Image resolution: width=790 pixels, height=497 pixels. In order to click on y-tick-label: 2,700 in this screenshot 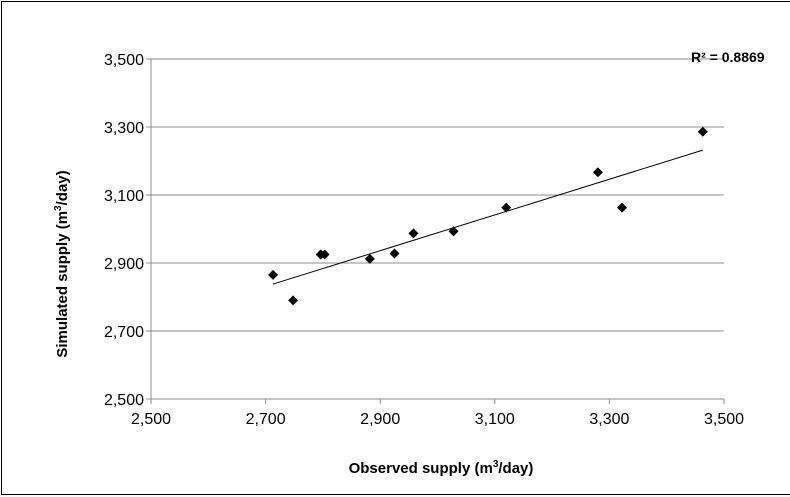, I will do `click(124, 332)`.